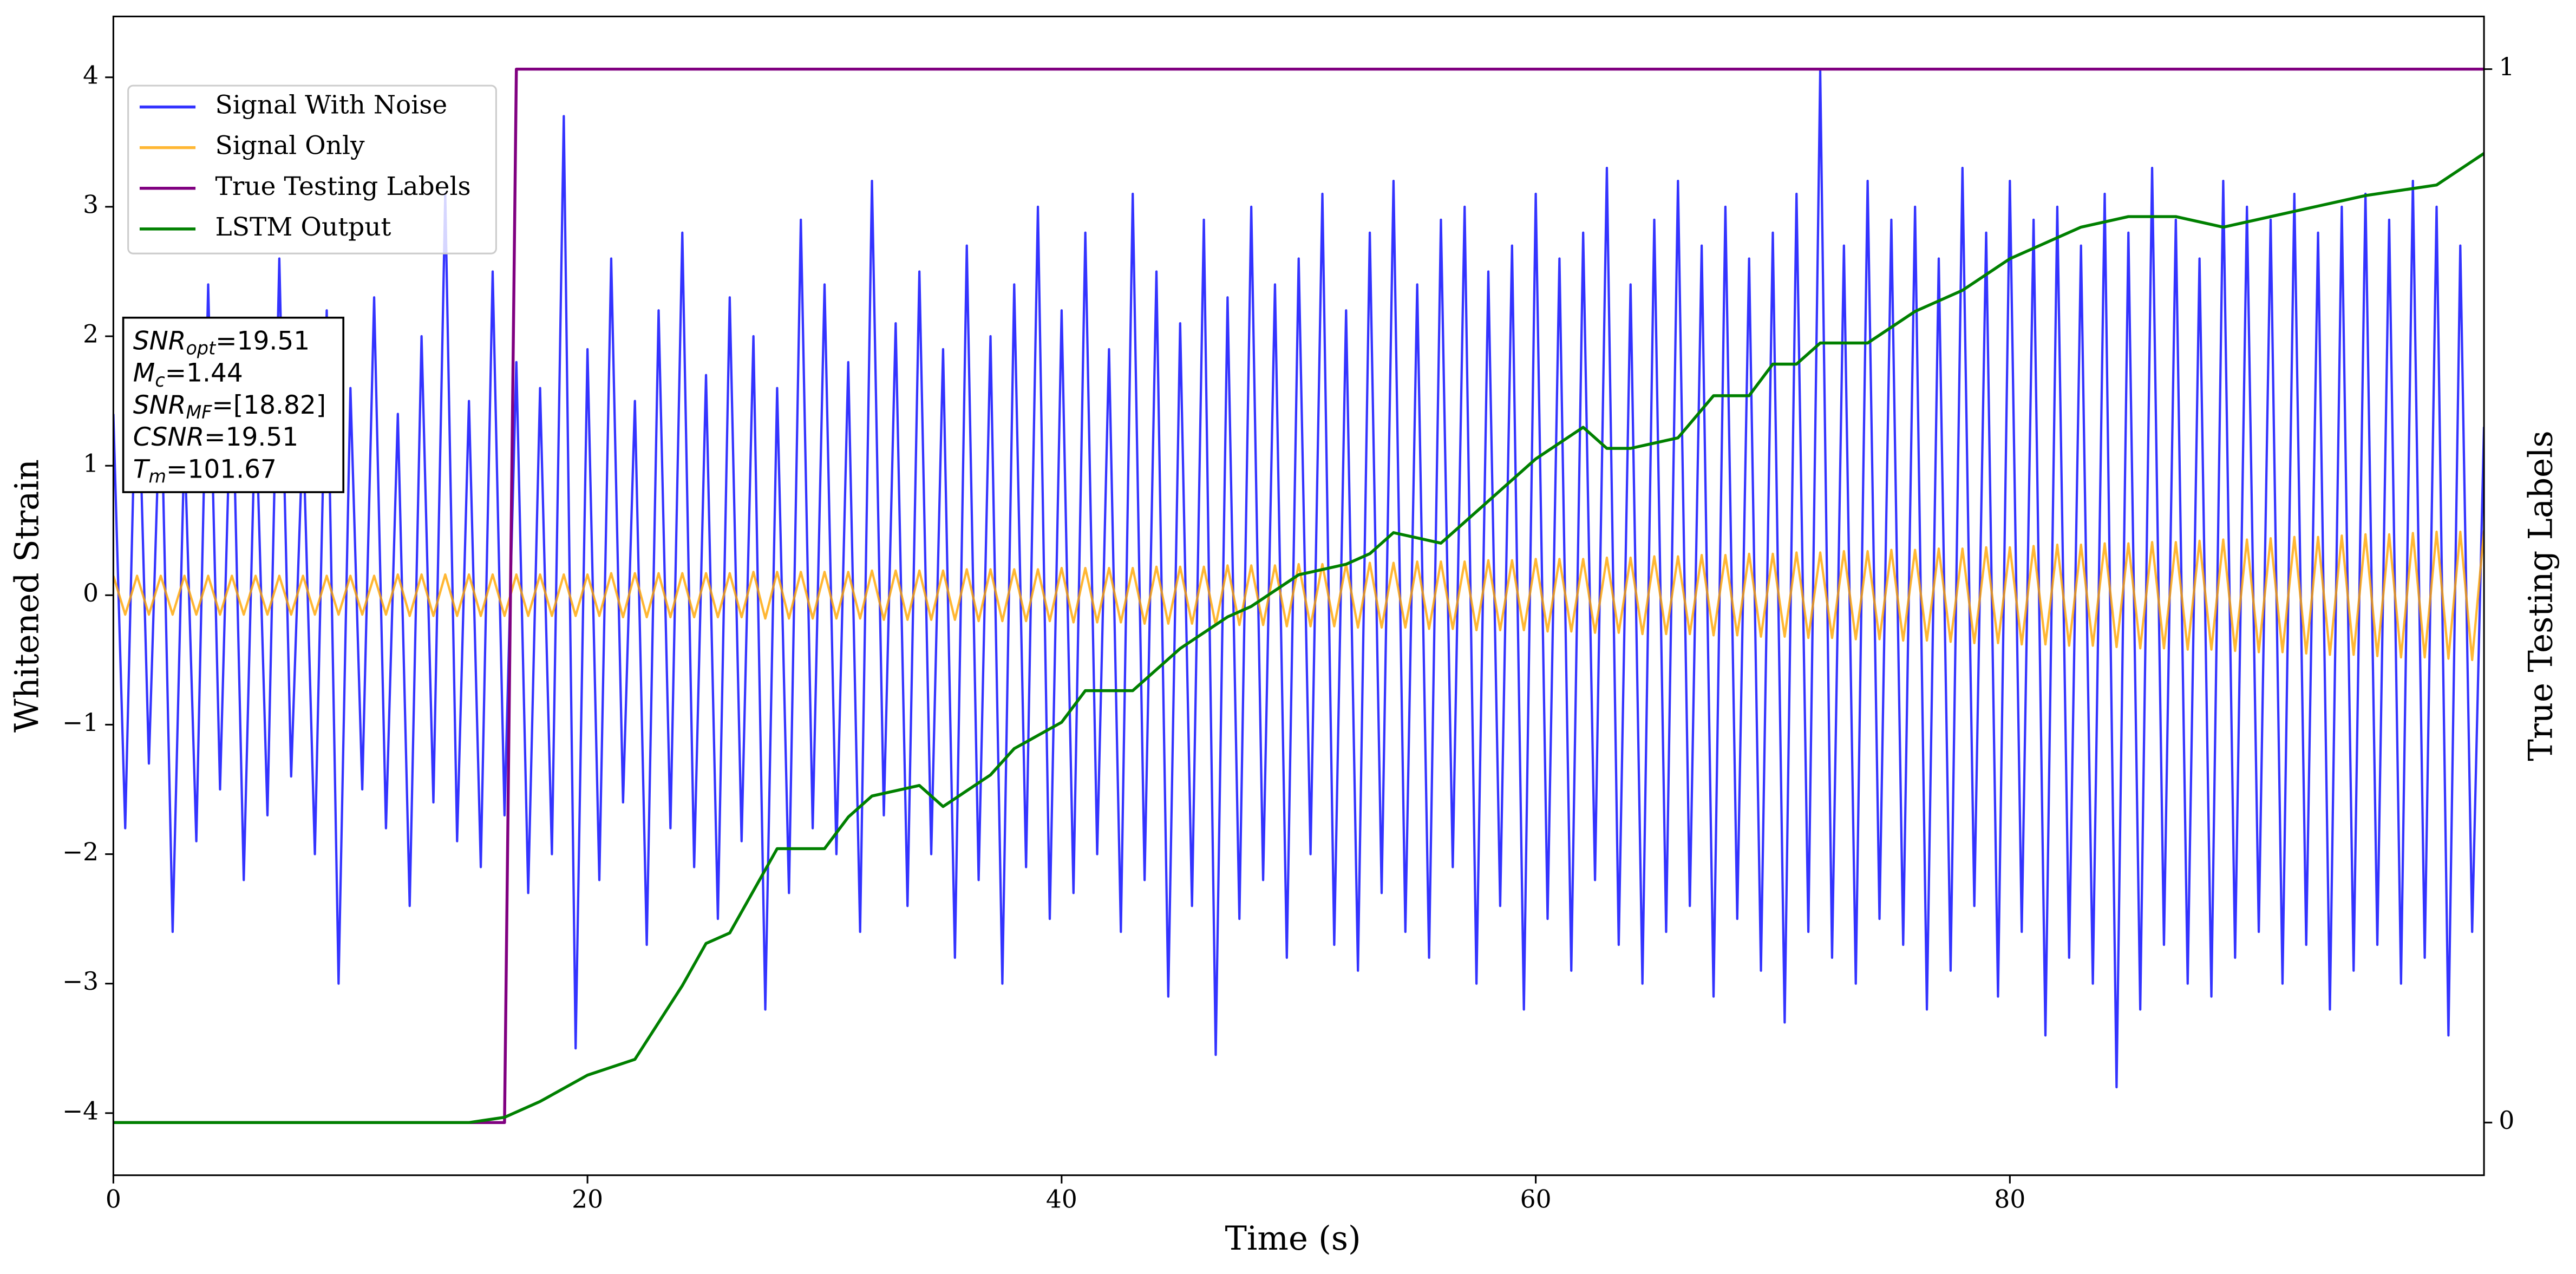  Describe the element at coordinates (80, 722) in the screenshot. I see `y-tick-label: −1` at that location.